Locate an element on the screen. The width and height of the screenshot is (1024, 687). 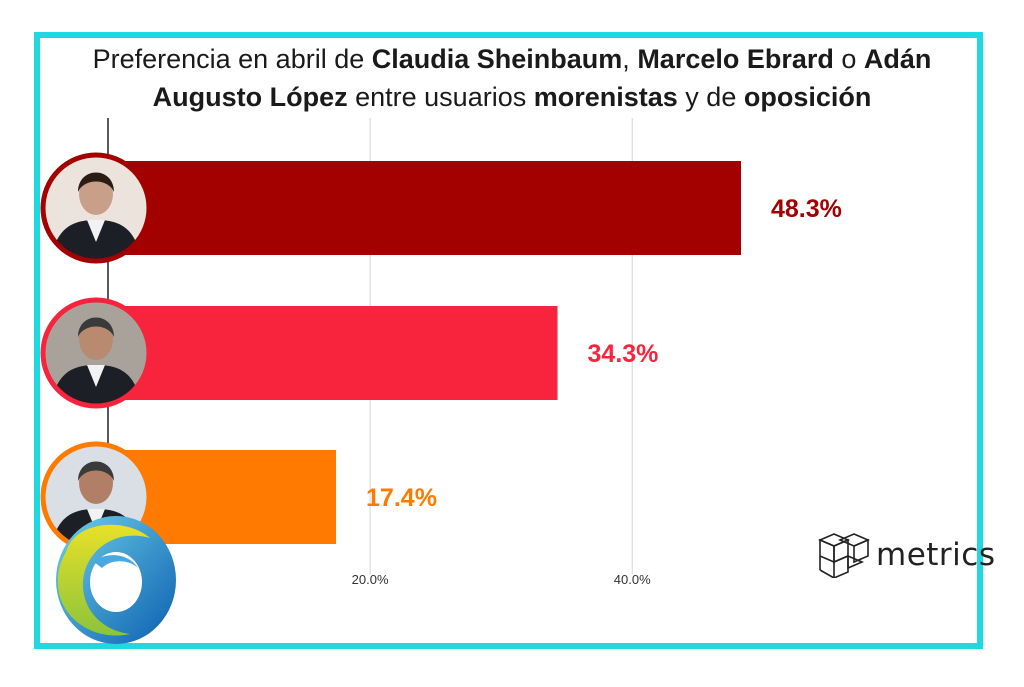
metrics-logo: metrics is located at coordinates (906, 555).